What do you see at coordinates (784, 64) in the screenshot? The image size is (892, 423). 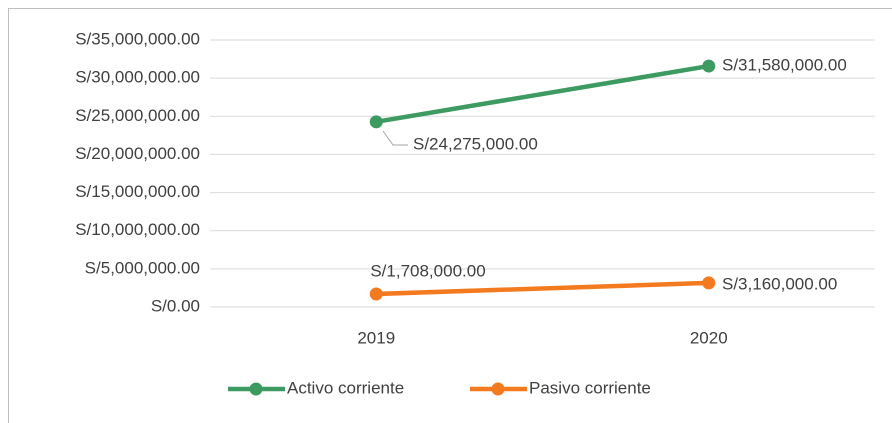 I see `data-label: S/31,580,000.00` at bounding box center [784, 64].